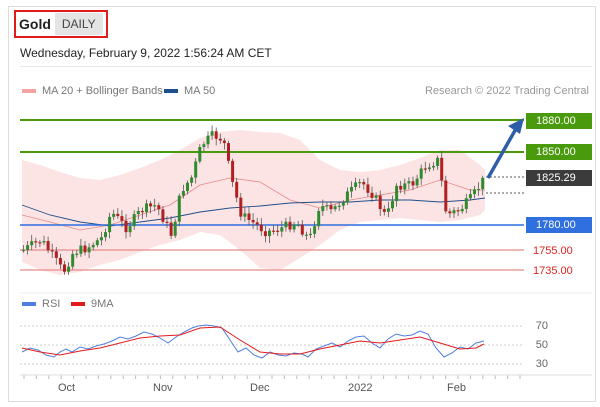 This screenshot has height=407, width=600. What do you see at coordinates (559, 225) in the screenshot?
I see `level-label-pivot: 1780.00` at bounding box center [559, 225].